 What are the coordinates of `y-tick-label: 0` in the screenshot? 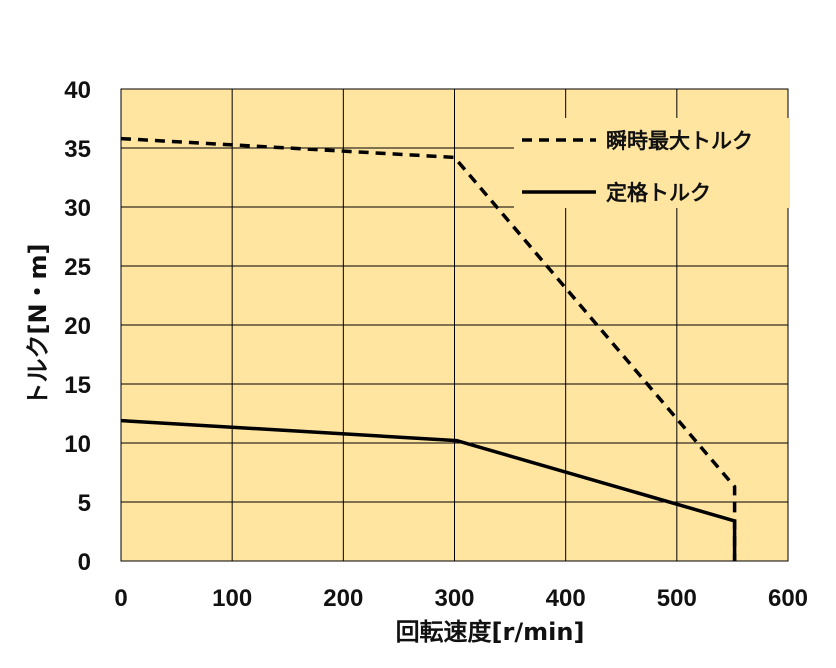 It's located at (84, 562).